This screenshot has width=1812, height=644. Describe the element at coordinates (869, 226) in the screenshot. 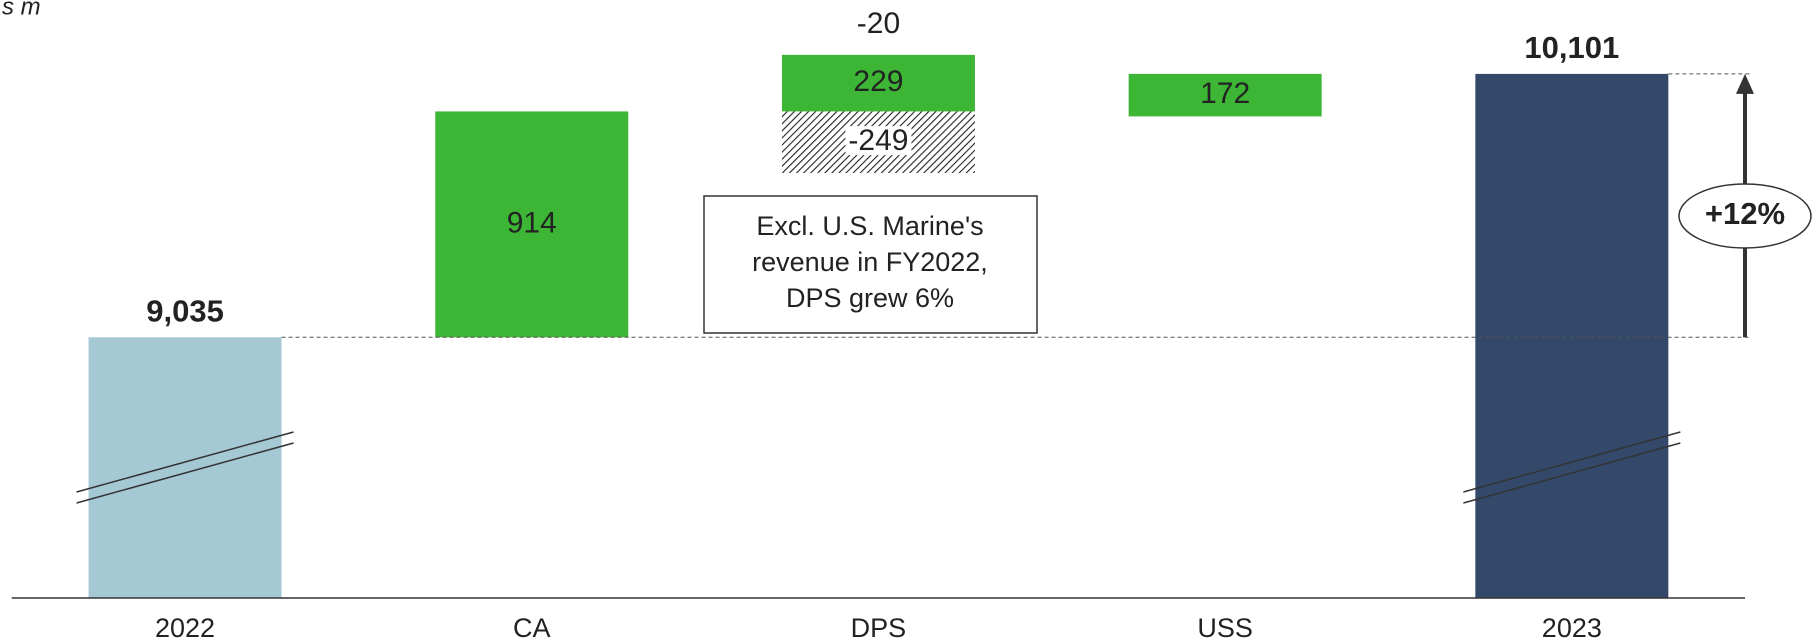

I see `annotation-line: Excl. U.S. Marine's` at that location.